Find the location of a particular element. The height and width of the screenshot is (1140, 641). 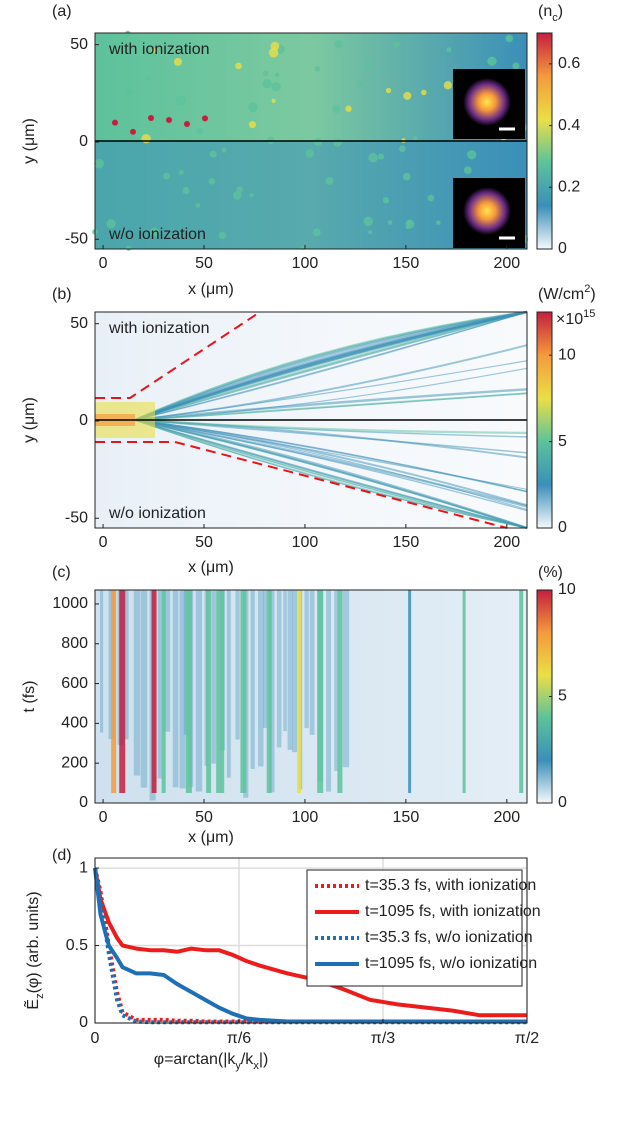

inset-spot is located at coordinates (487, 211).